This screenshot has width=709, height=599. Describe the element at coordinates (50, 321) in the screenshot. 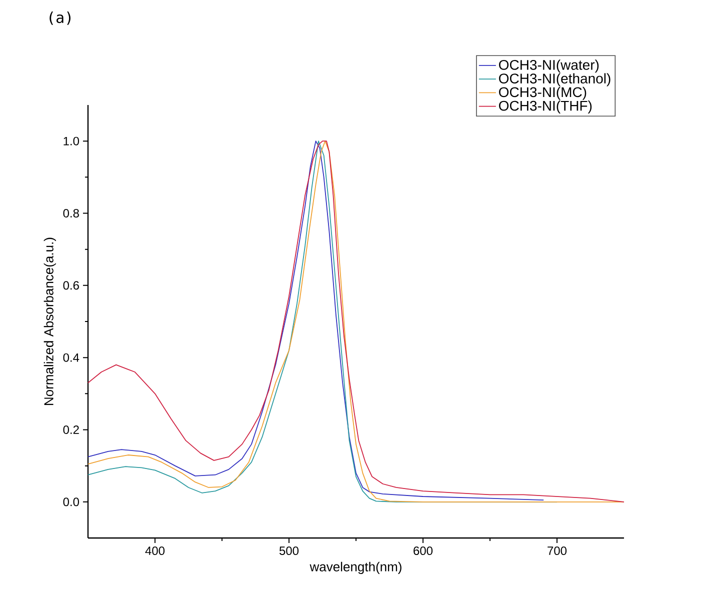

I see `y-axis-title: Normalized Absorbance(a.u.)` at that location.